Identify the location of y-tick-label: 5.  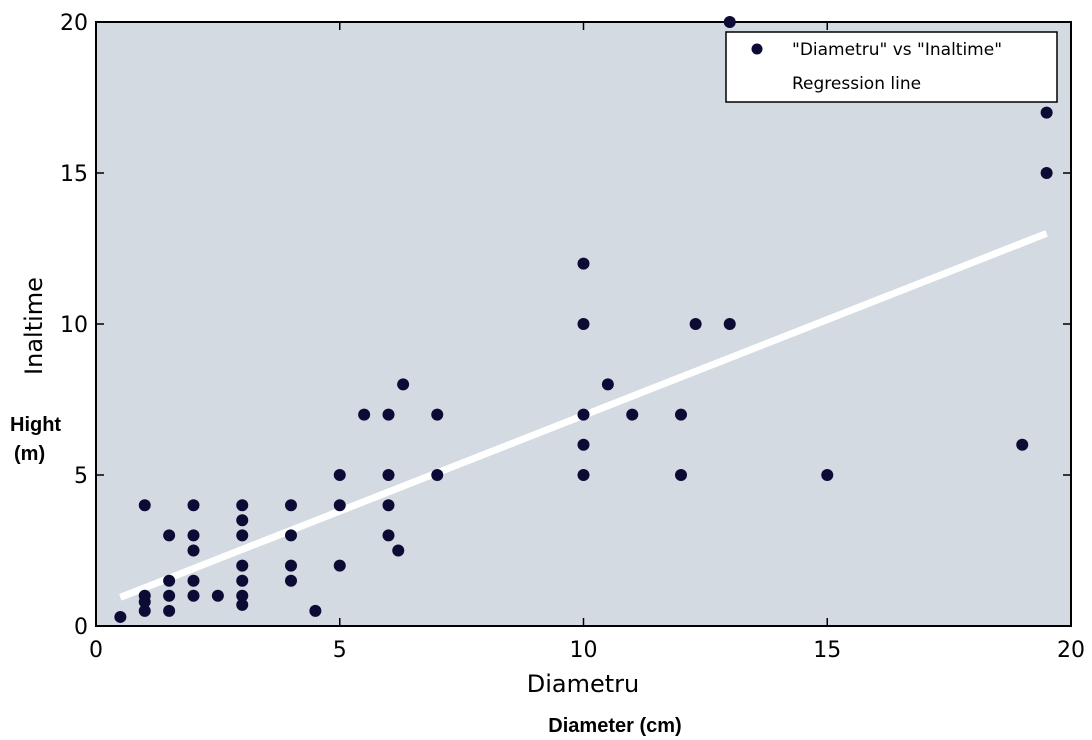
(81, 476).